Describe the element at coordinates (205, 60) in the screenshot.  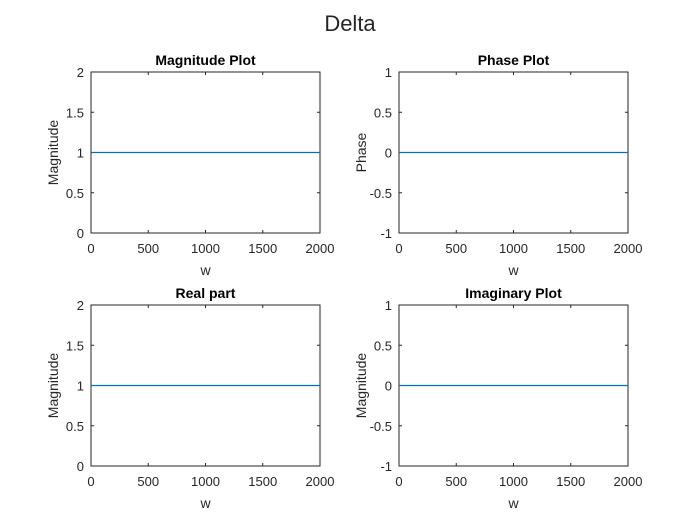
I see `subplot-title: Magnitude Plot` at that location.